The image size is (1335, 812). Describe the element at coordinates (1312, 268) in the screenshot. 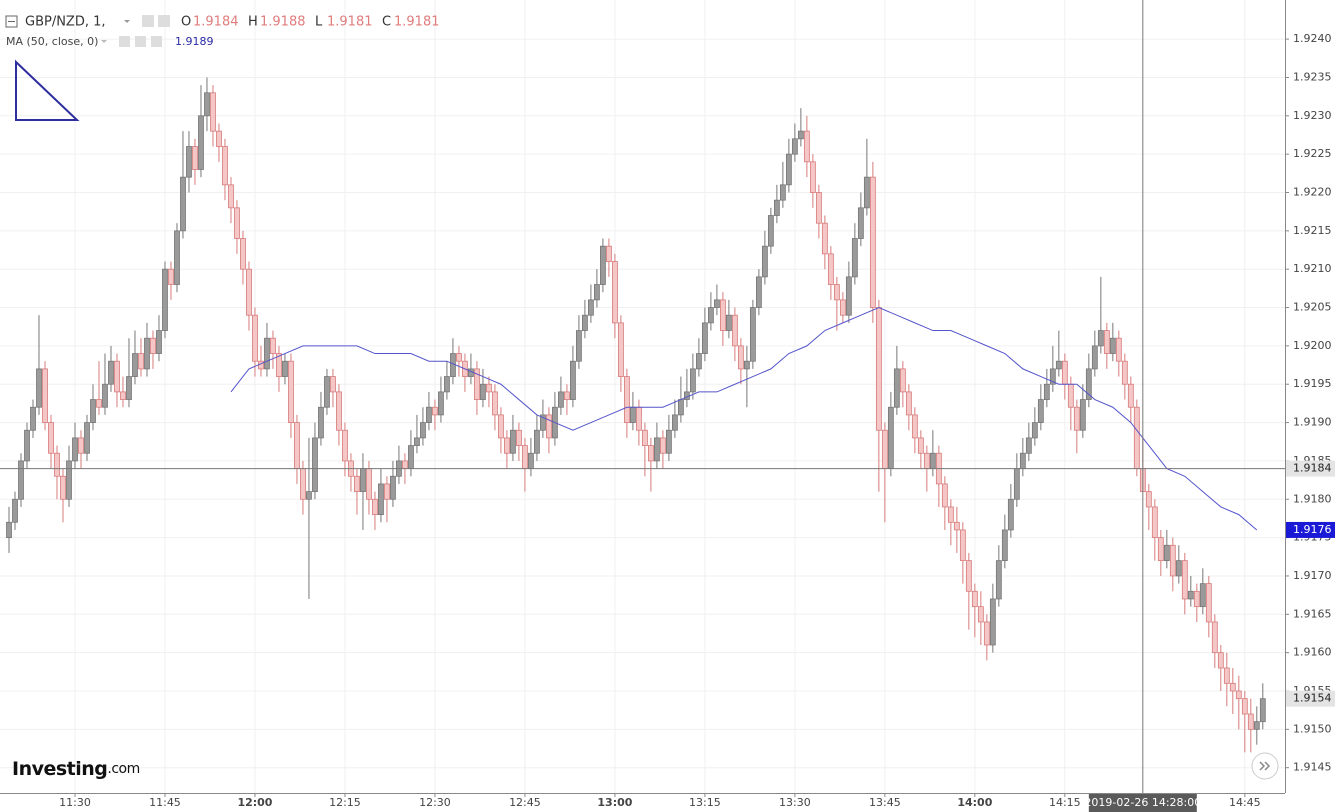

I see `y-tick-label: 1.9210` at that location.